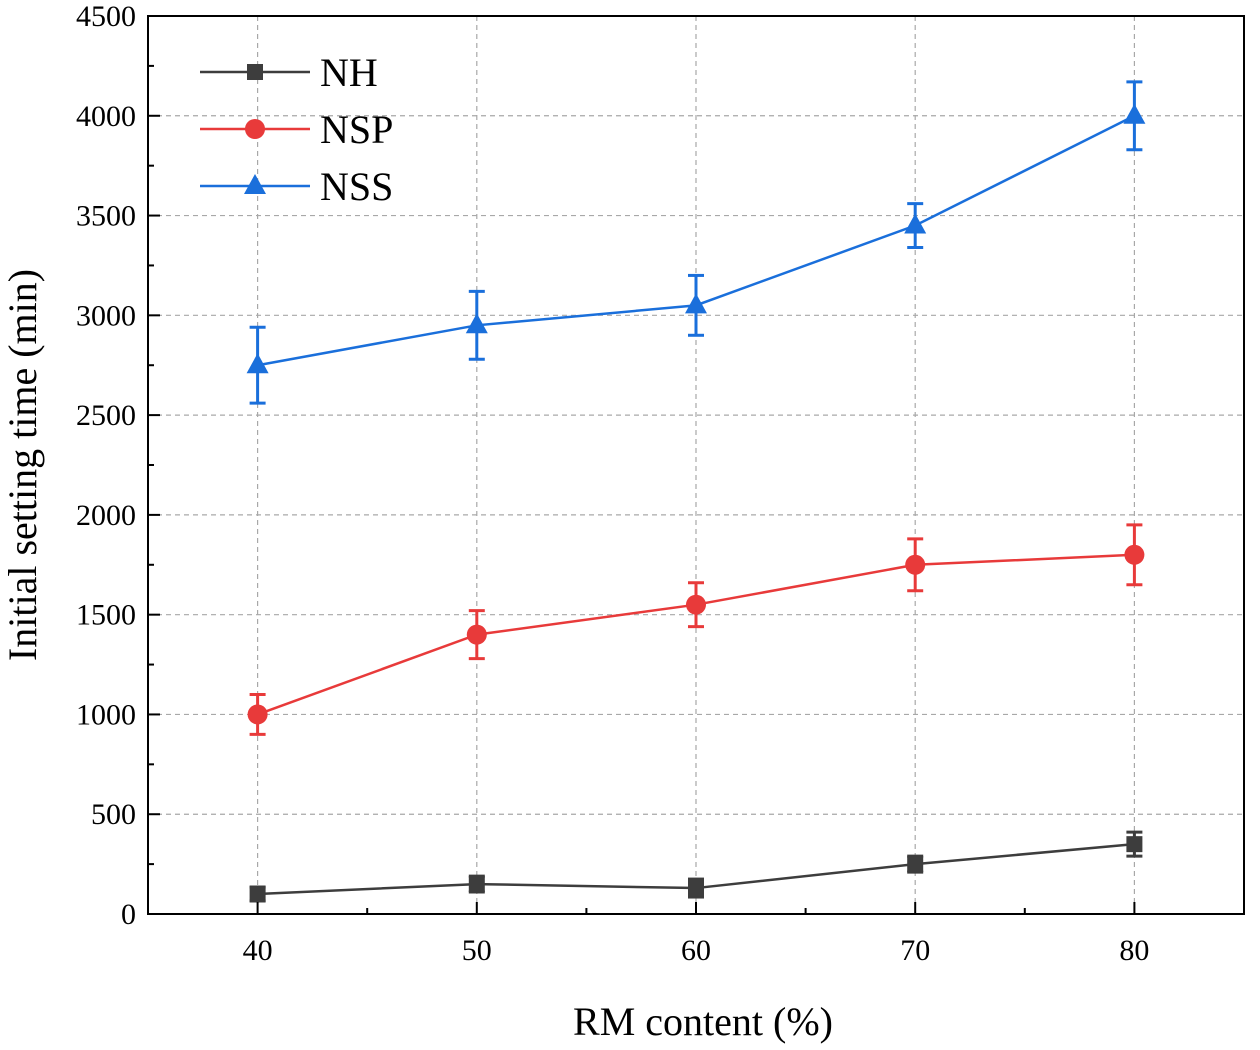 The height and width of the screenshot is (1050, 1260). I want to click on x-tick-label: 60, so click(696, 950).